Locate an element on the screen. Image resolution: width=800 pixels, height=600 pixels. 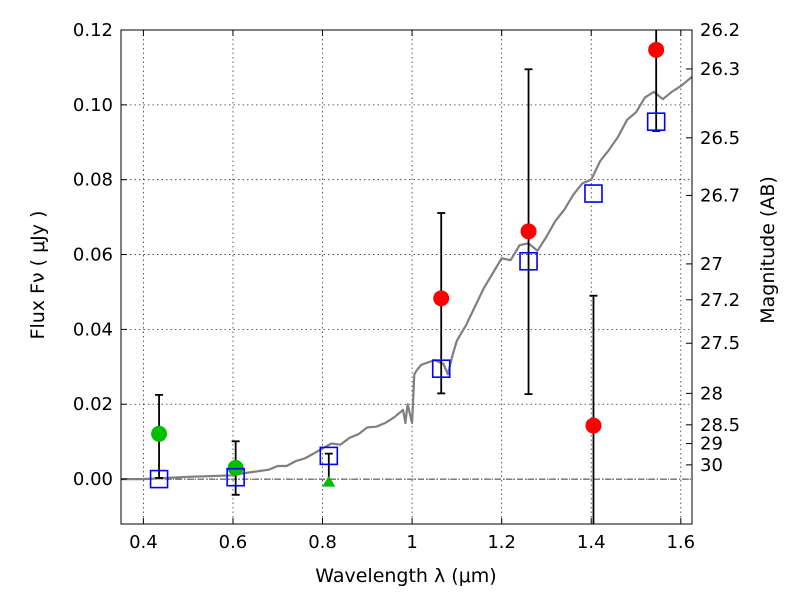
x-tick-label: 1.6 is located at coordinates (680, 542).